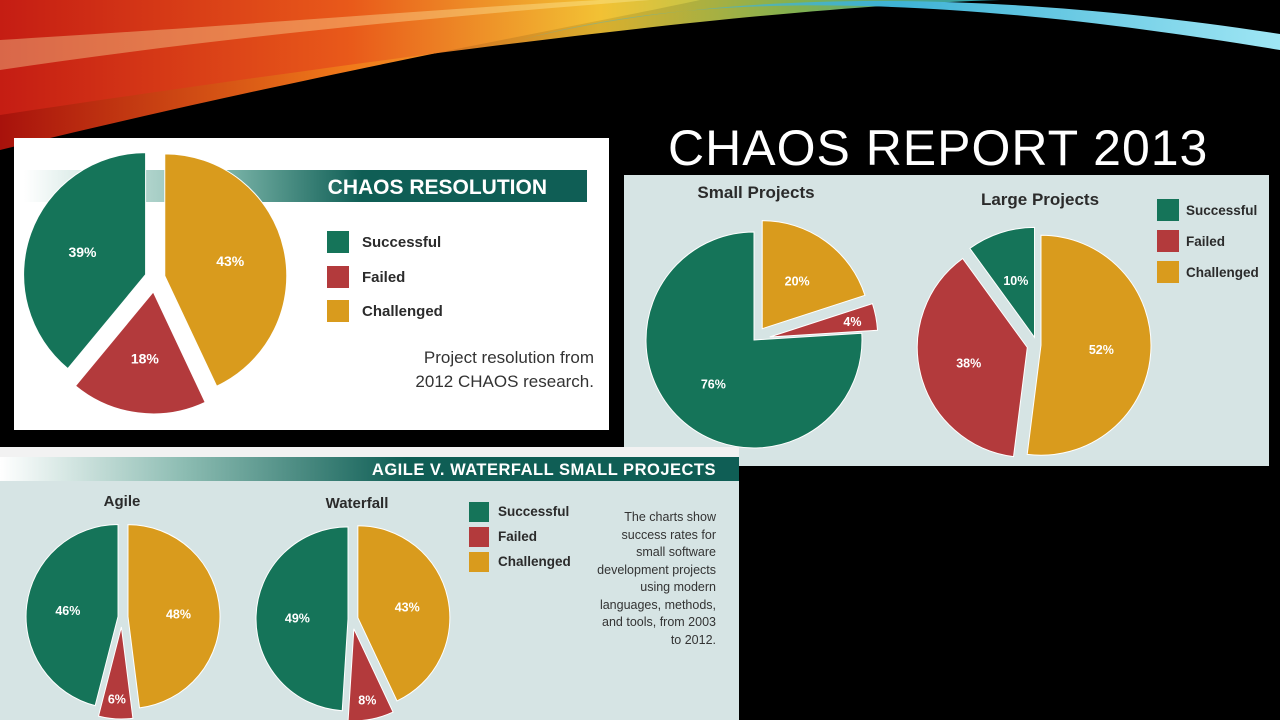 Image resolution: width=1280 pixels, height=720 pixels. Describe the element at coordinates (1015, 281) in the screenshot. I see `pie-label-successful: 10%` at that location.